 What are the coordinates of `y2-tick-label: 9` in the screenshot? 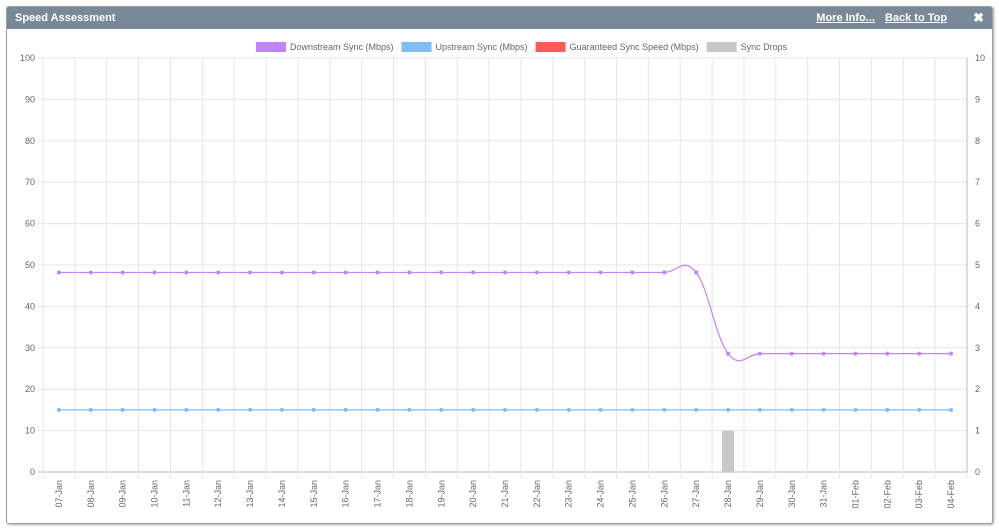 It's located at (977, 99).